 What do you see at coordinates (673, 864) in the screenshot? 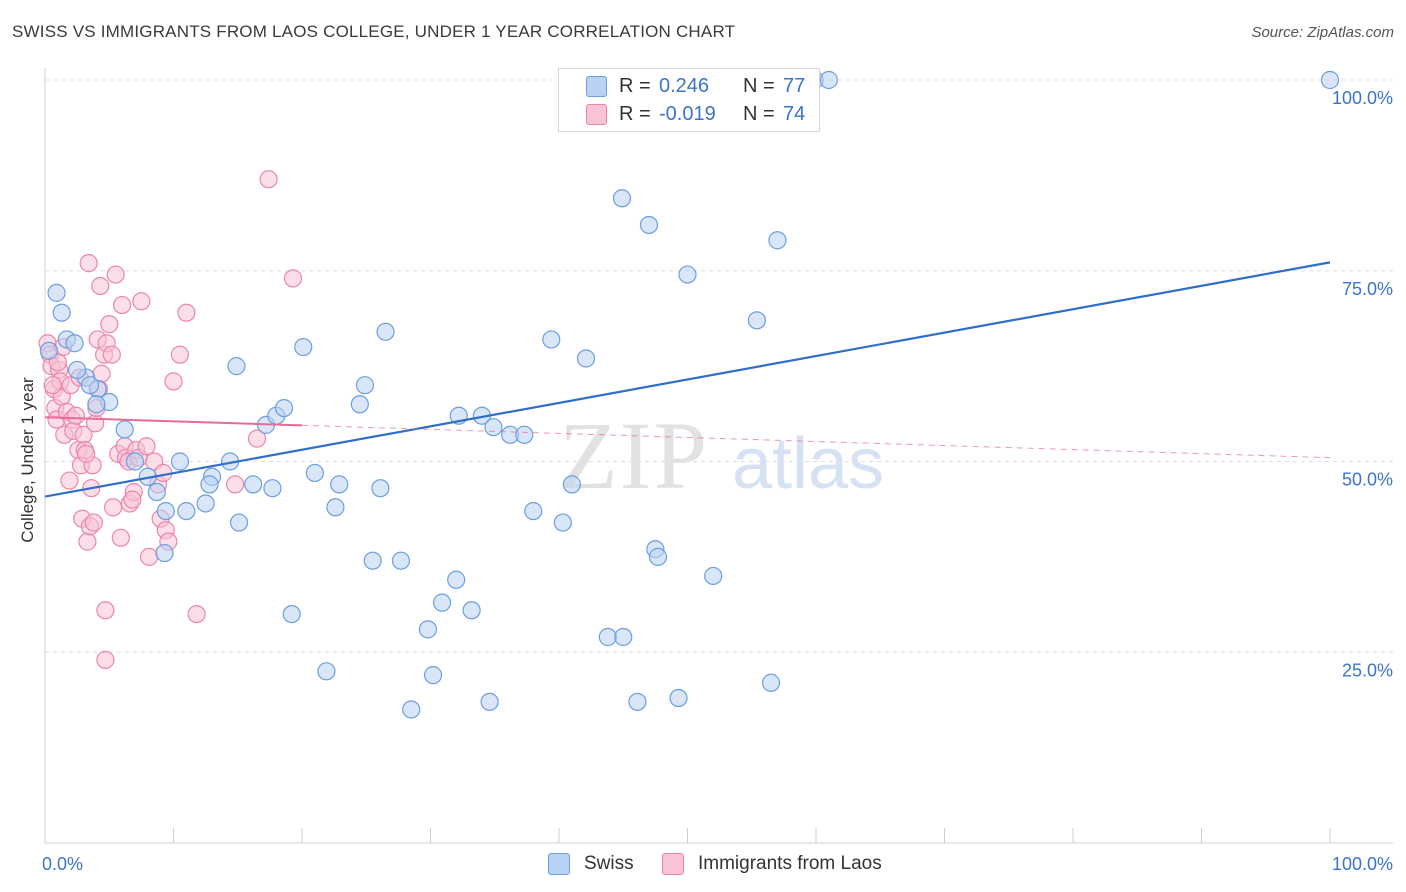
I see `bottom-legend-swatch-laos` at bounding box center [673, 864].